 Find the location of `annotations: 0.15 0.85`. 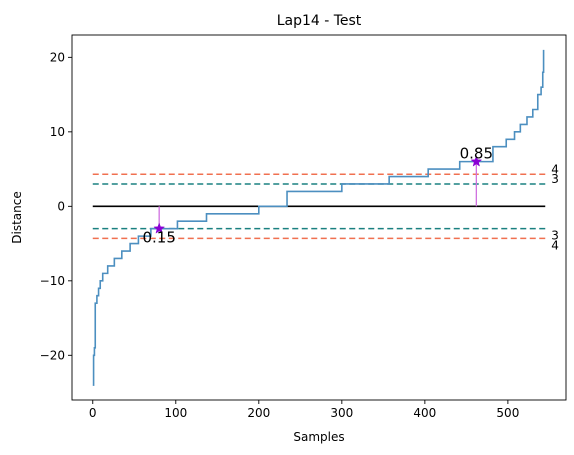

annotations: 0.15 0.85 is located at coordinates (317, 196).